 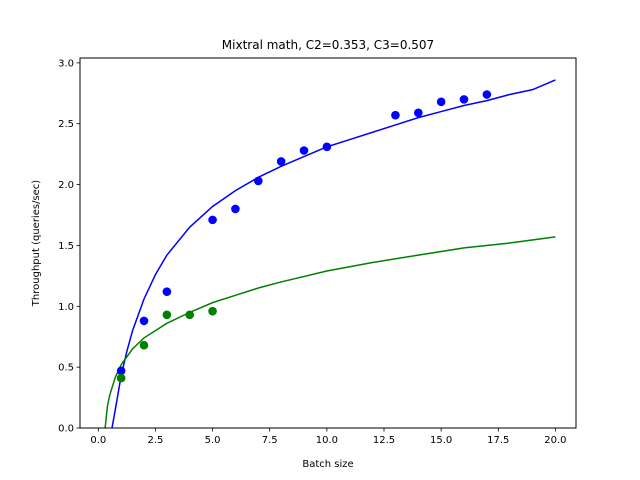 I want to click on y-tick-label: 2.5, so click(x=66, y=124).